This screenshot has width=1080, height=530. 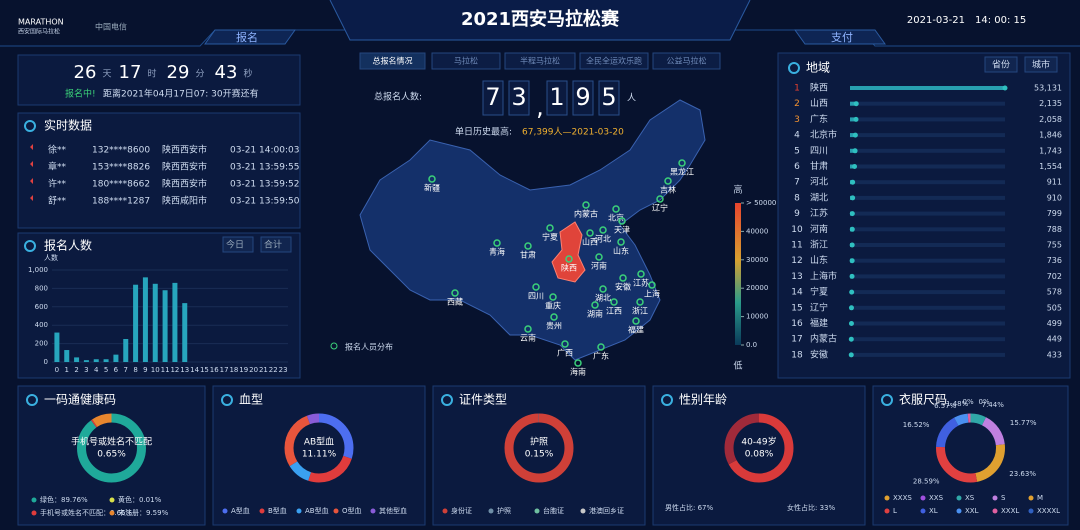 I want to click on center-value: 0.08%, so click(x=759, y=455).